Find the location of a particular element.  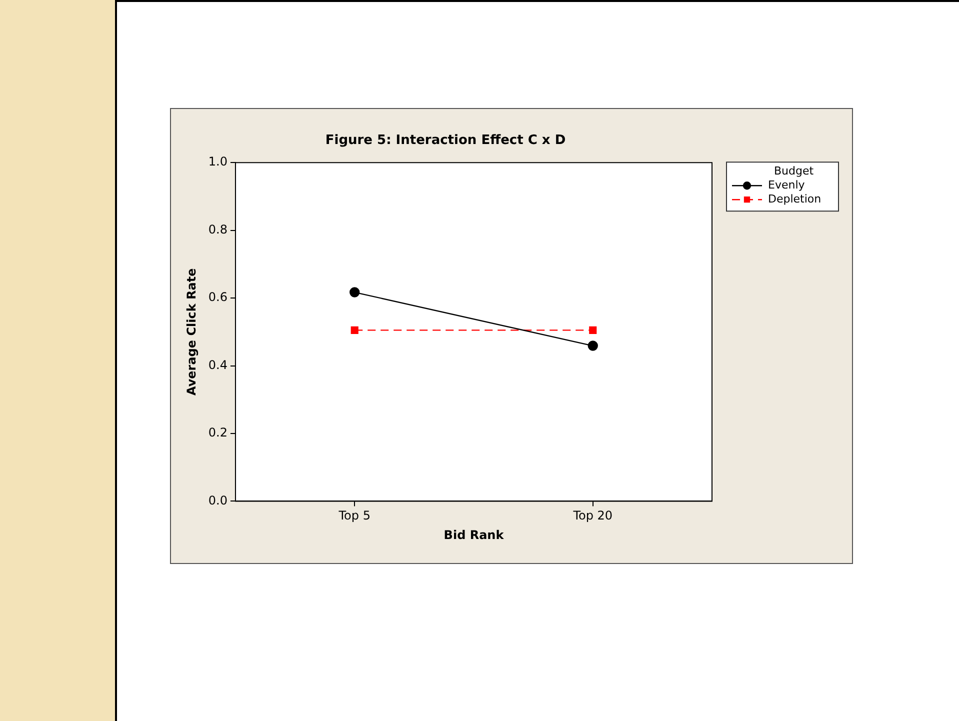

legend-label: Evenly is located at coordinates (787, 185).